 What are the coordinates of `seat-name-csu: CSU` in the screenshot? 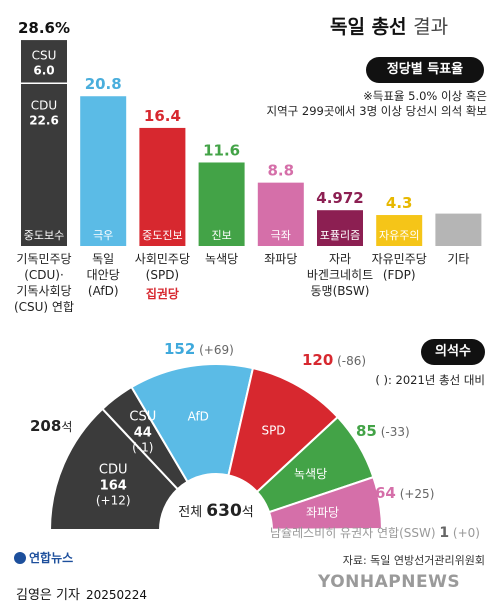 It's located at (142, 416).